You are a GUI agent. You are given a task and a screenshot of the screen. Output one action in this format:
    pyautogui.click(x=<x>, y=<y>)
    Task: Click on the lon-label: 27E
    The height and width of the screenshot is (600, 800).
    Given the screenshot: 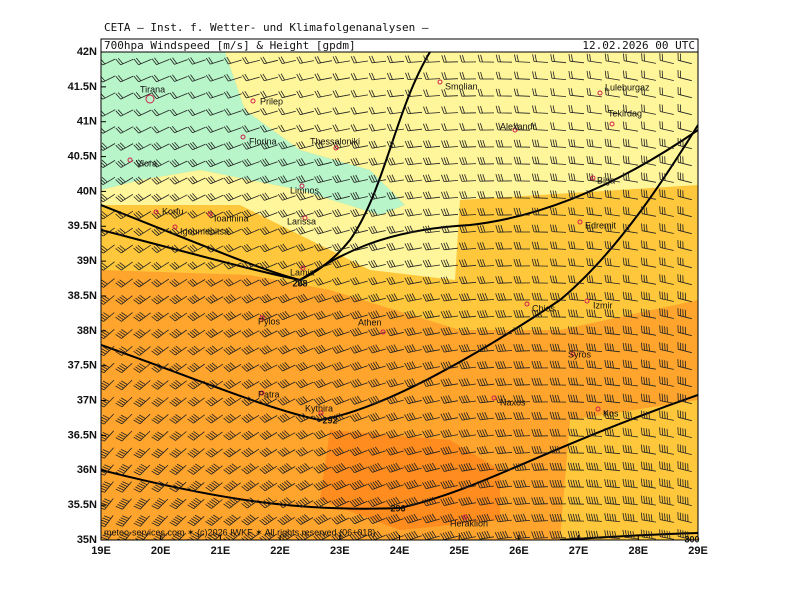 What is the action you would take?
    pyautogui.click(x=579, y=551)
    